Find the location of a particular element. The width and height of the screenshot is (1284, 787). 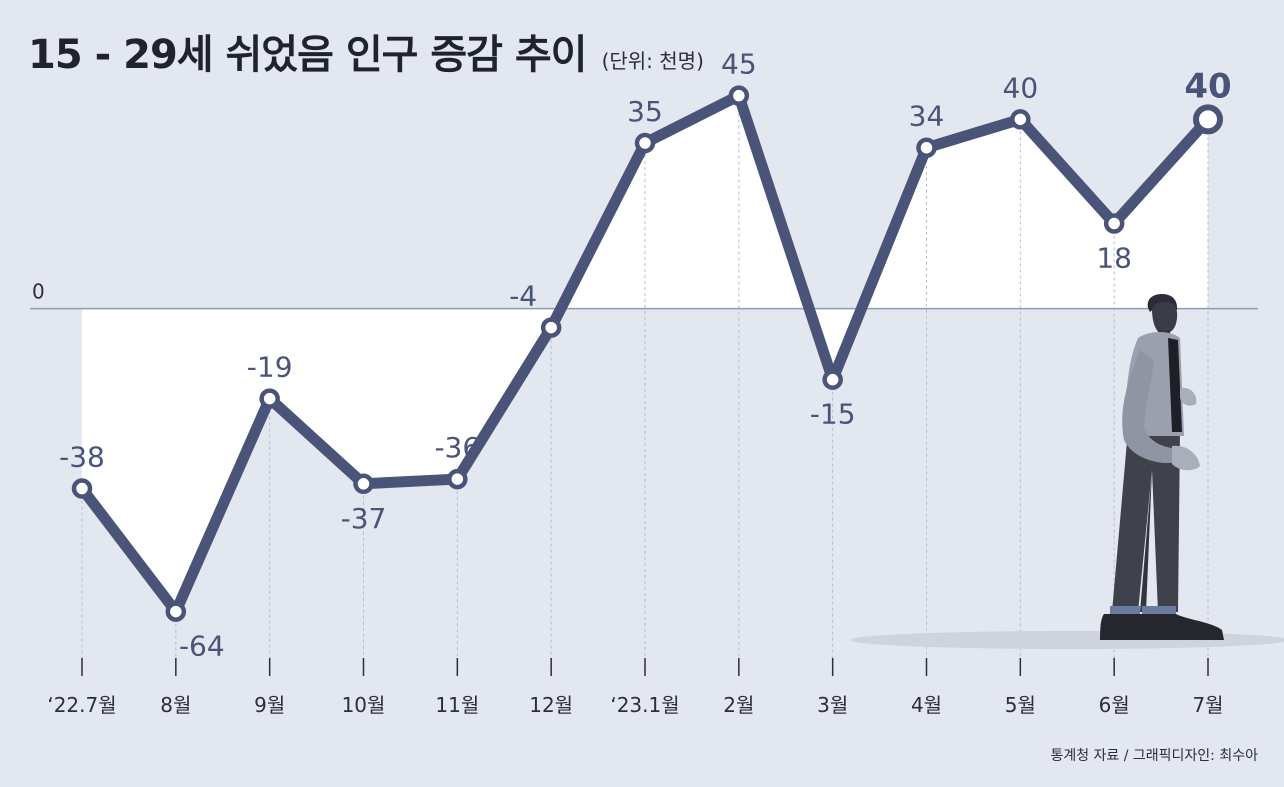

x-axis-layer: ‘22.7월 8월 9월 10월 11월 12월 ‘23.1월 2월 3월 4월 5월 6월 7월 is located at coordinates (635, 687).